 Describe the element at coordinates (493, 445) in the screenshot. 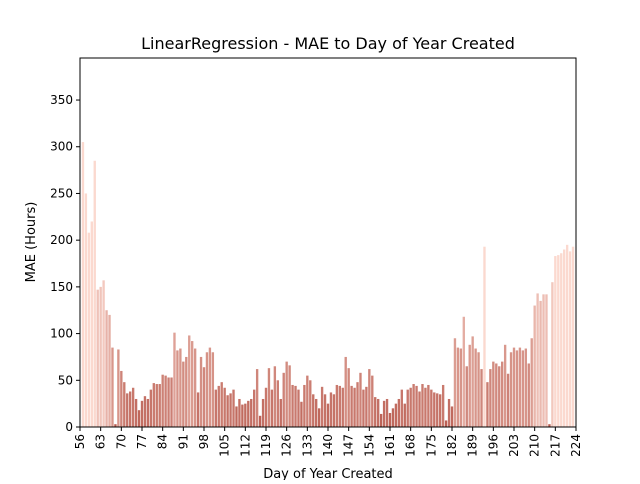

I see `x-tick-label: 196` at that location.